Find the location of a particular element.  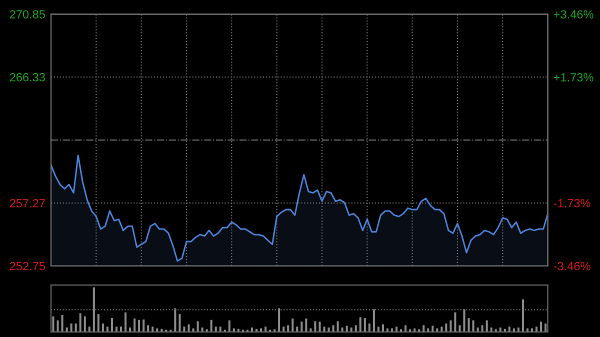

y2-tick-label: +1.73% is located at coordinates (574, 77).